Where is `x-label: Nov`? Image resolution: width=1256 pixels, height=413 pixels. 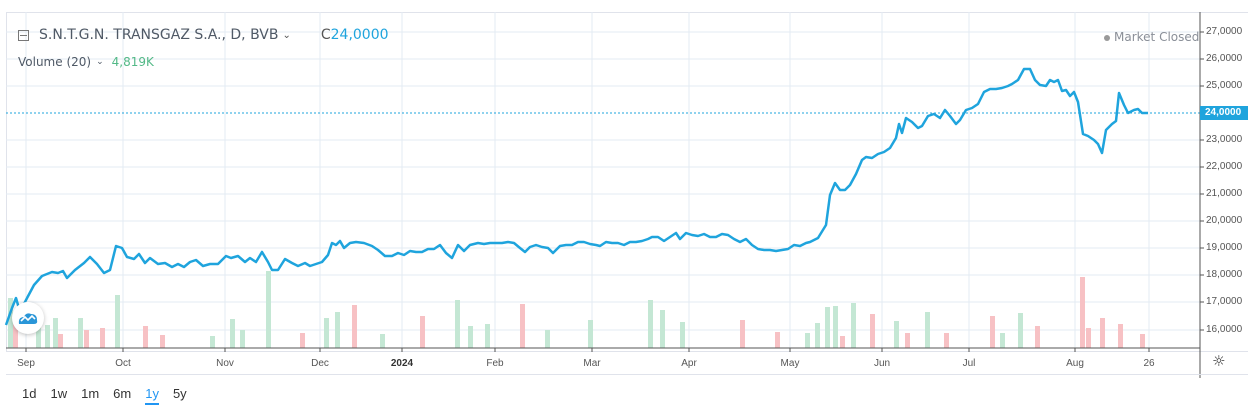 x-label: Nov is located at coordinates (225, 363).